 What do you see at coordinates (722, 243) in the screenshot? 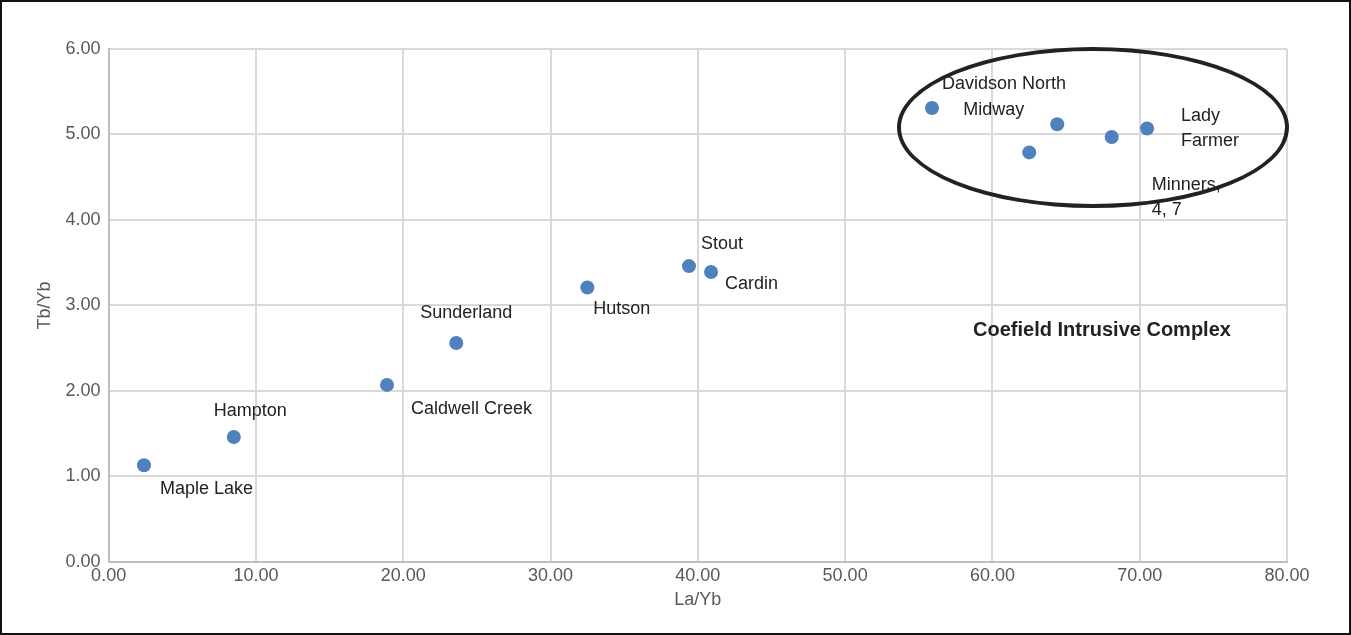
I see `data-label: Stout` at bounding box center [722, 243].